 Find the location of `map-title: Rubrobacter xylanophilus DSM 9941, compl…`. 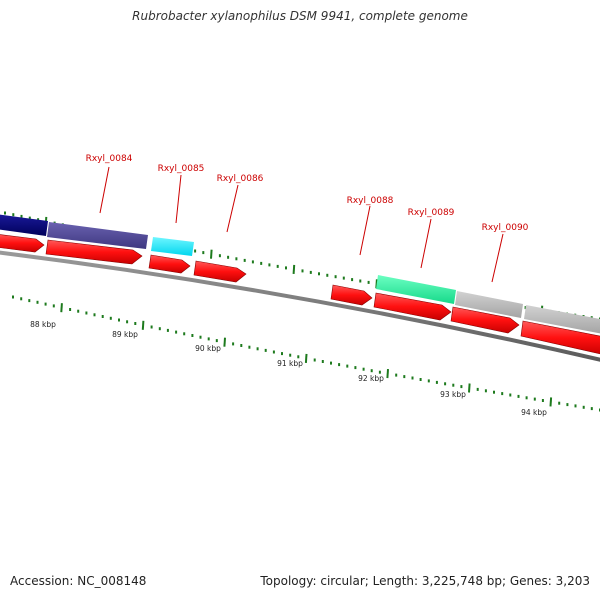

map-title: Rubrobacter xylanophilus DSM 9941, compl… is located at coordinates (300, 16).